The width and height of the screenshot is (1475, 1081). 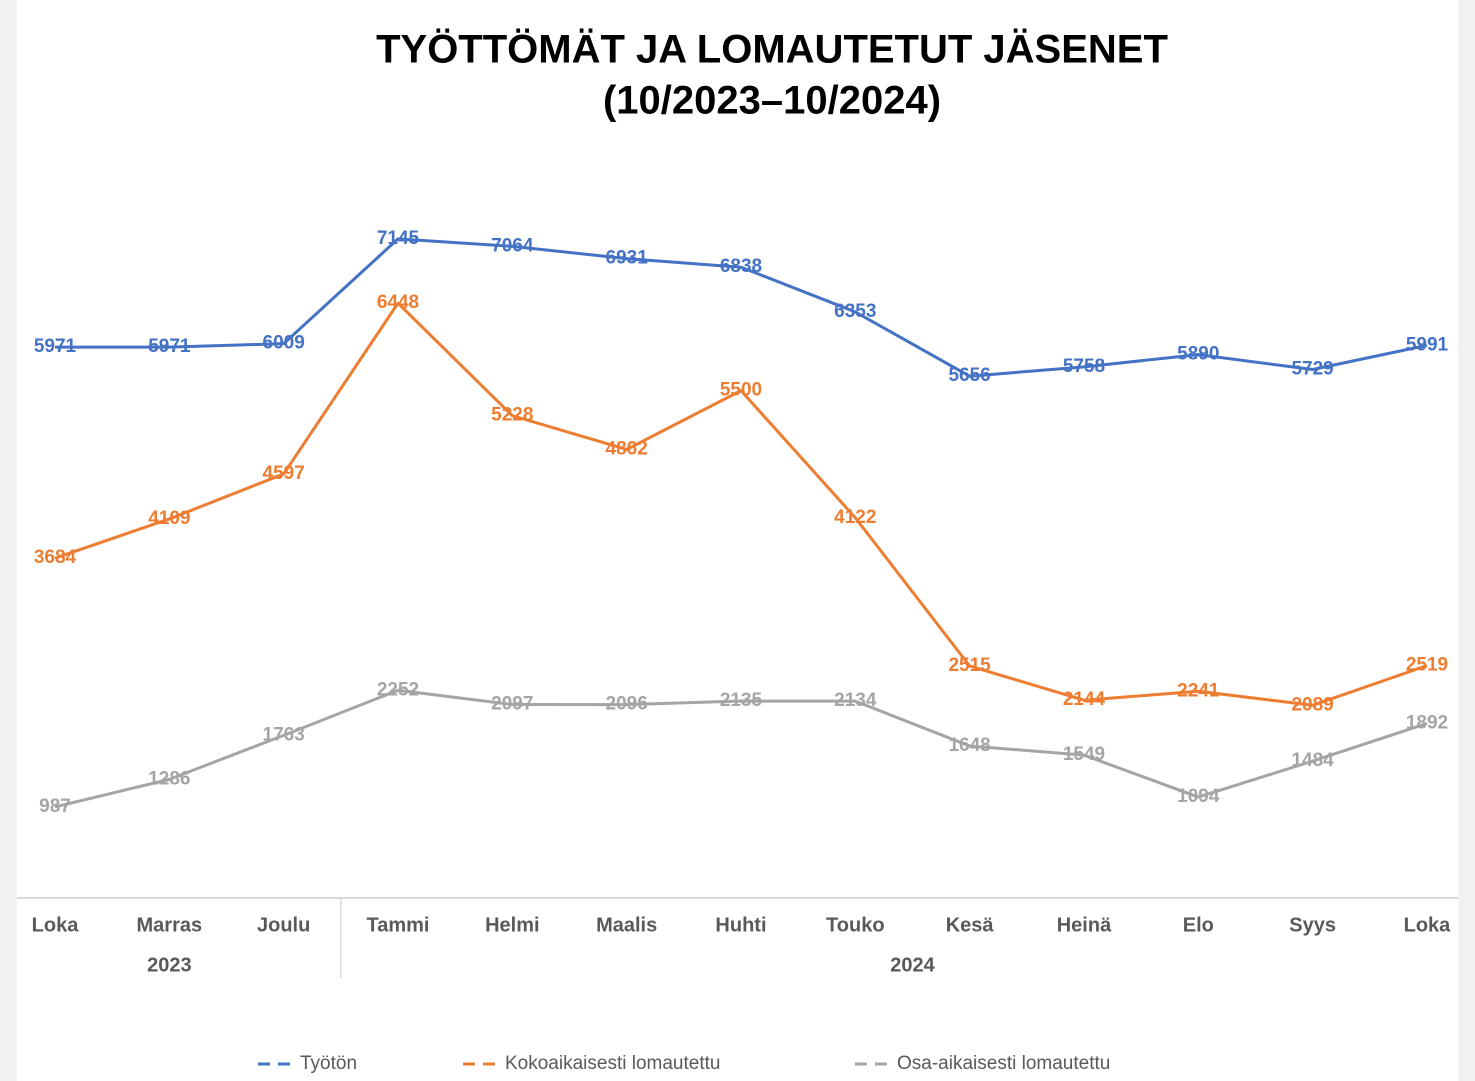 What do you see at coordinates (855, 517) in the screenshot?
I see `data-label: 4122` at bounding box center [855, 517].